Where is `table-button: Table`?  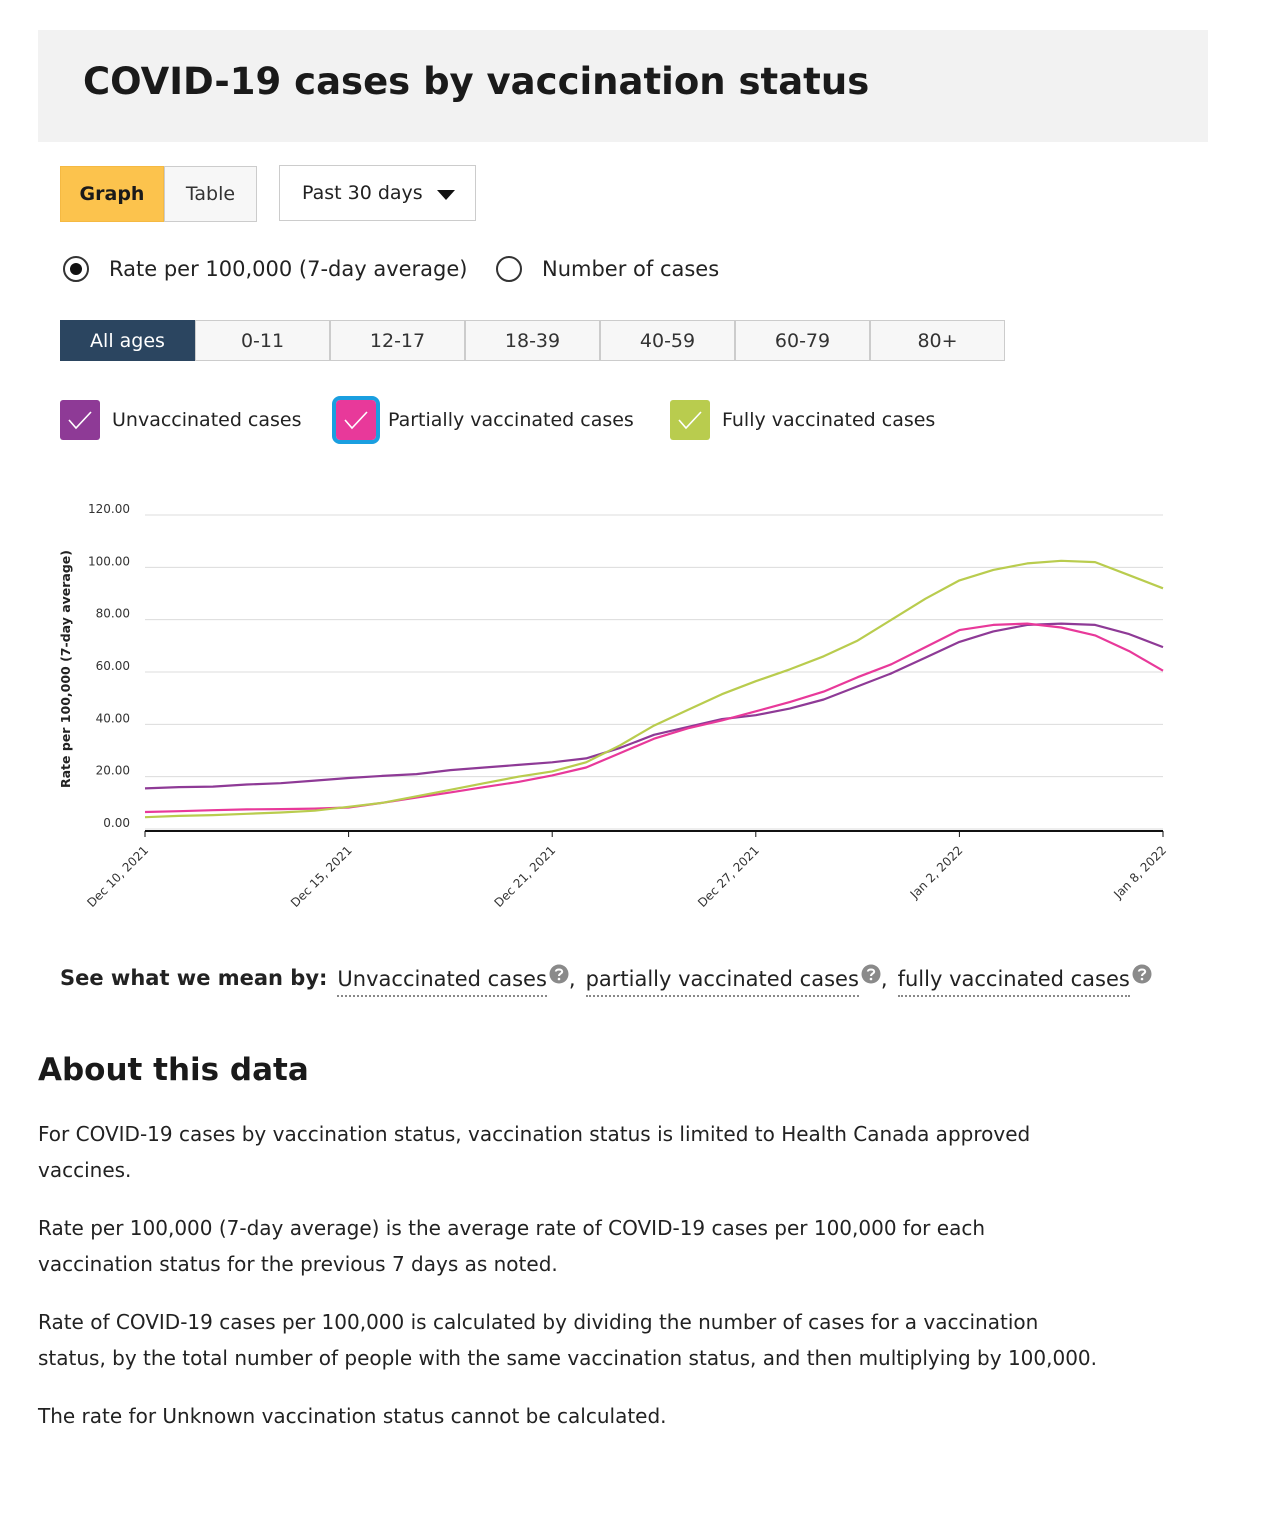
table-button: Table is located at coordinates (210, 194).